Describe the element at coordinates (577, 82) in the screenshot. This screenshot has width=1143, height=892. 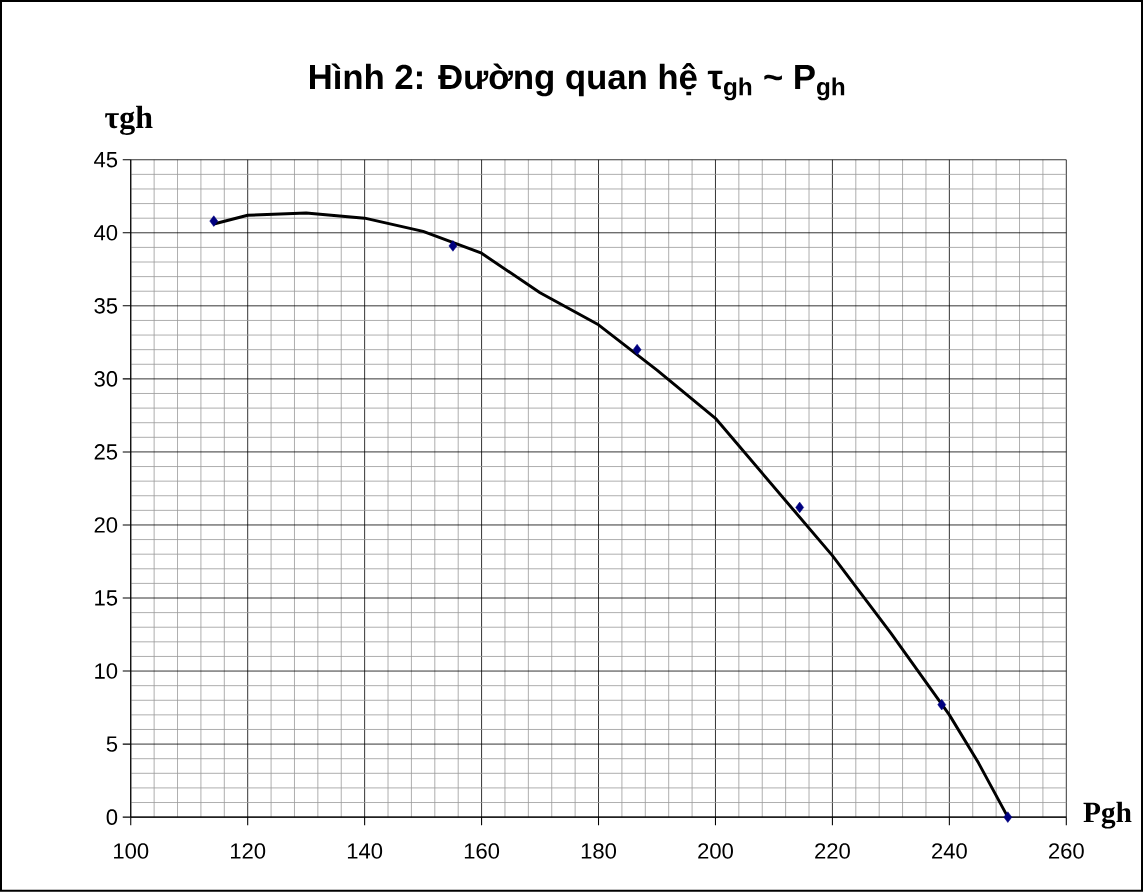
I see `chart-title: Hình 2: Đường quan hệ τ$_{gh}$ ~ P$_{gh}$` at that location.